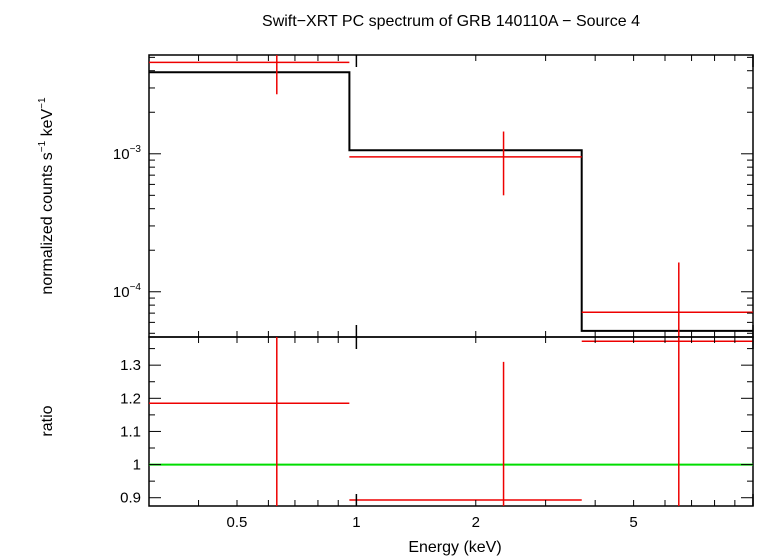 Image resolution: width=758 pixels, height=556 pixels. What do you see at coordinates (47, 420) in the screenshot?
I see `ratio-y-axis-label: ratio` at bounding box center [47, 420].